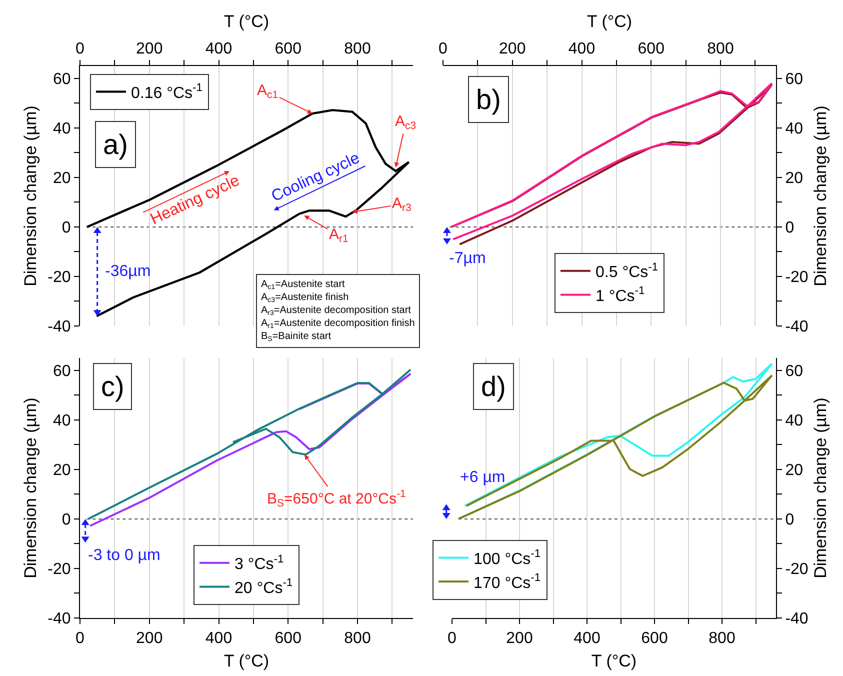 The width and height of the screenshot is (843, 676). What do you see at coordinates (124, 555) in the screenshot?
I see `annotation: -3 to 0 µm` at bounding box center [124, 555].